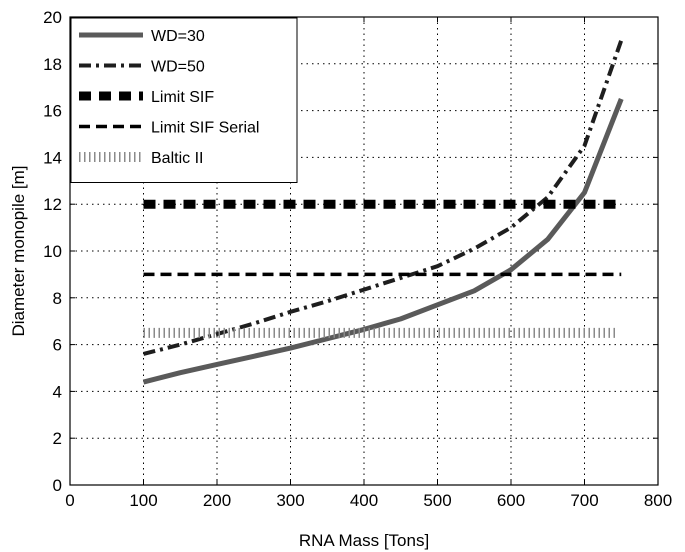  Describe the element at coordinates (52, 64) in the screenshot. I see `y-tick-label: 18` at that location.